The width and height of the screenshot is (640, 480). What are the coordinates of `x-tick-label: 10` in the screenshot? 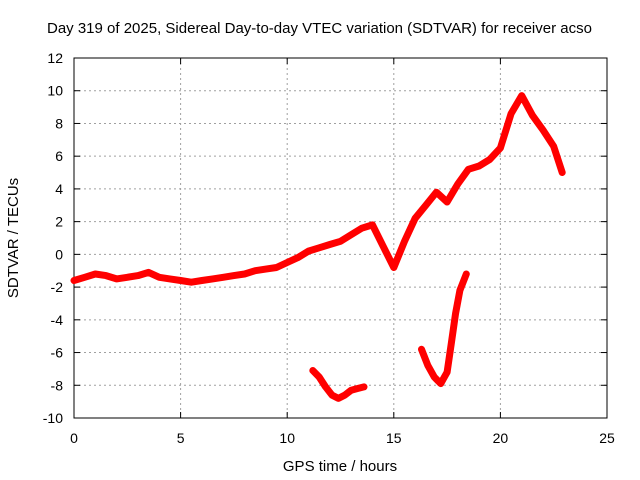 It's located at (287, 438).